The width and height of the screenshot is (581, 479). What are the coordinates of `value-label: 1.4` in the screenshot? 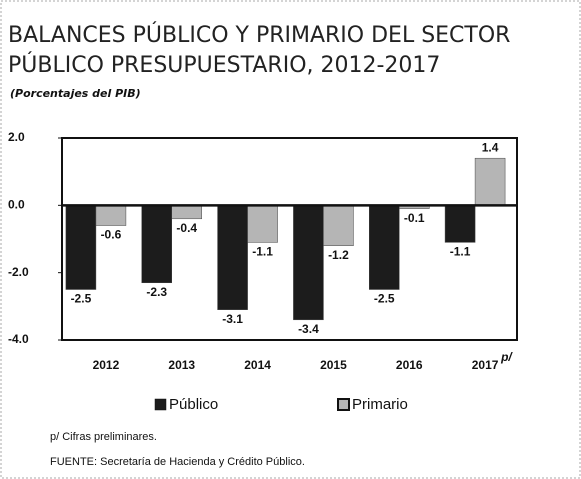 It's located at (490, 147).